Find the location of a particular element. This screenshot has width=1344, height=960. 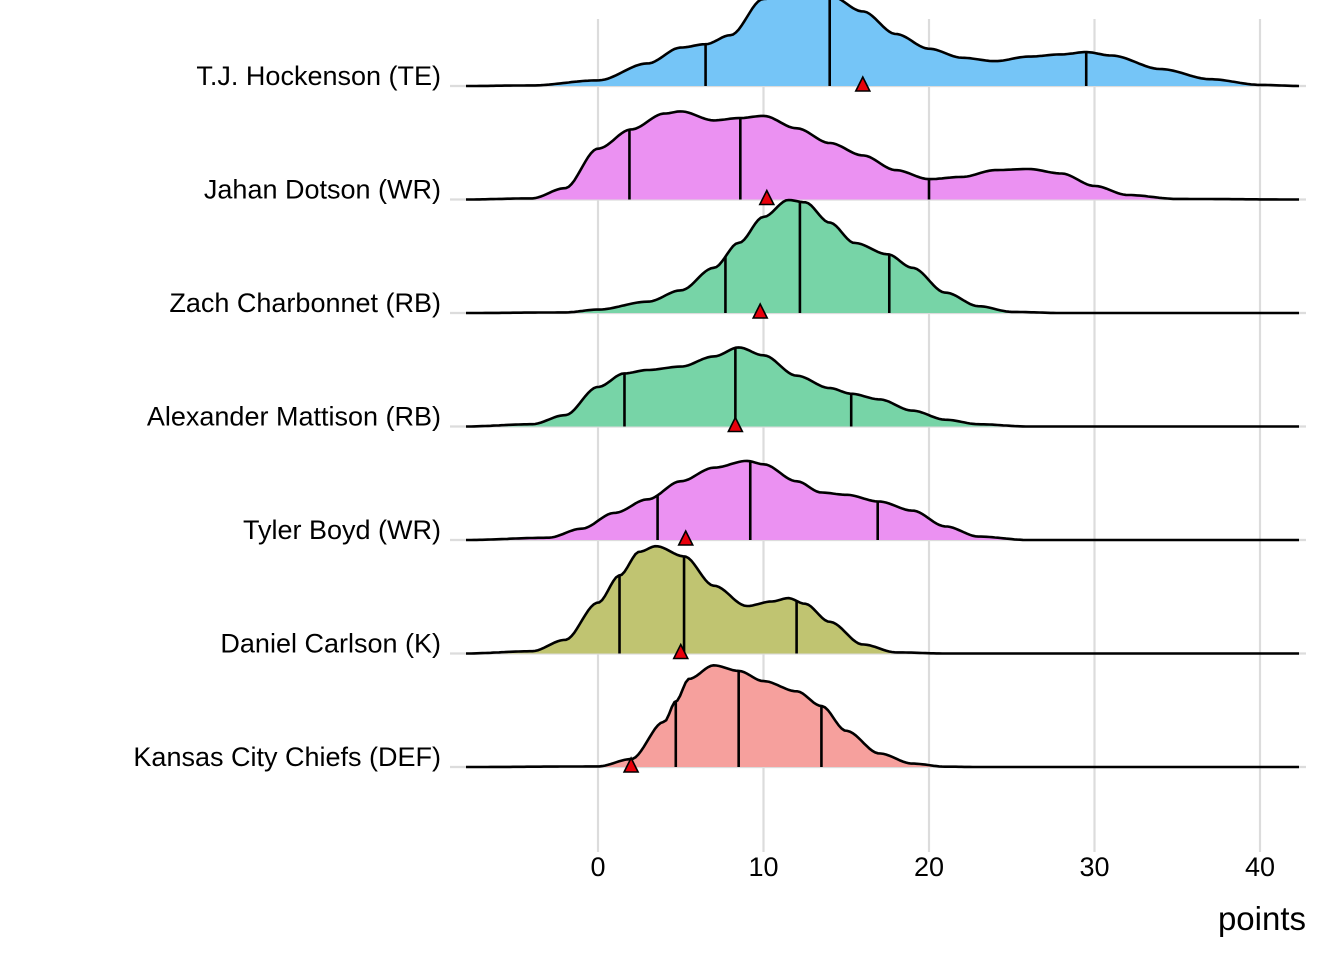

y-axis-label: Jahan Dotson (WR) is located at coordinates (322, 190).